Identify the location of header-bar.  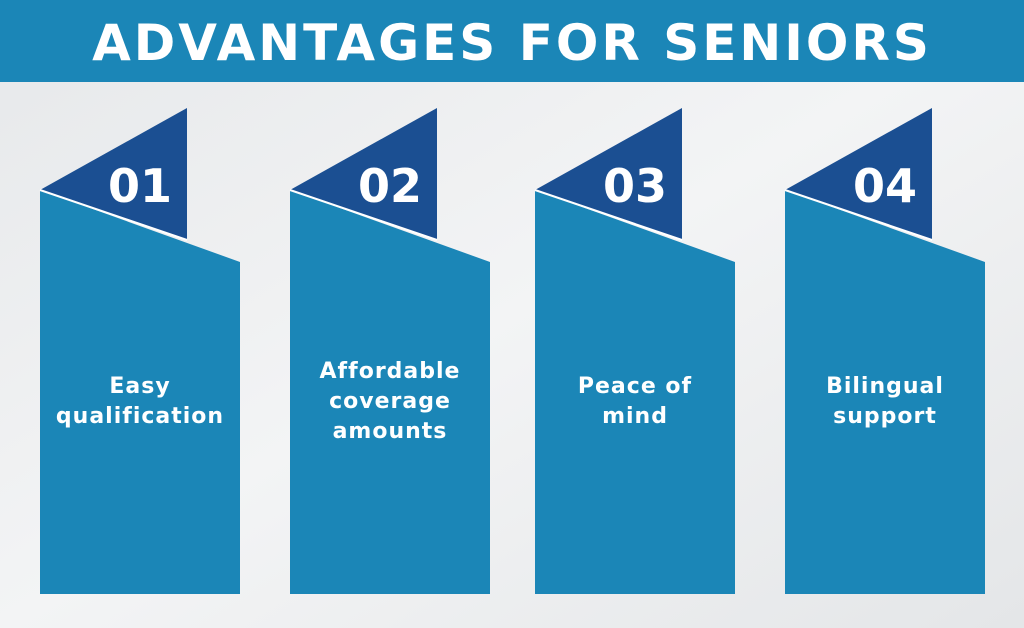
(512, 41).